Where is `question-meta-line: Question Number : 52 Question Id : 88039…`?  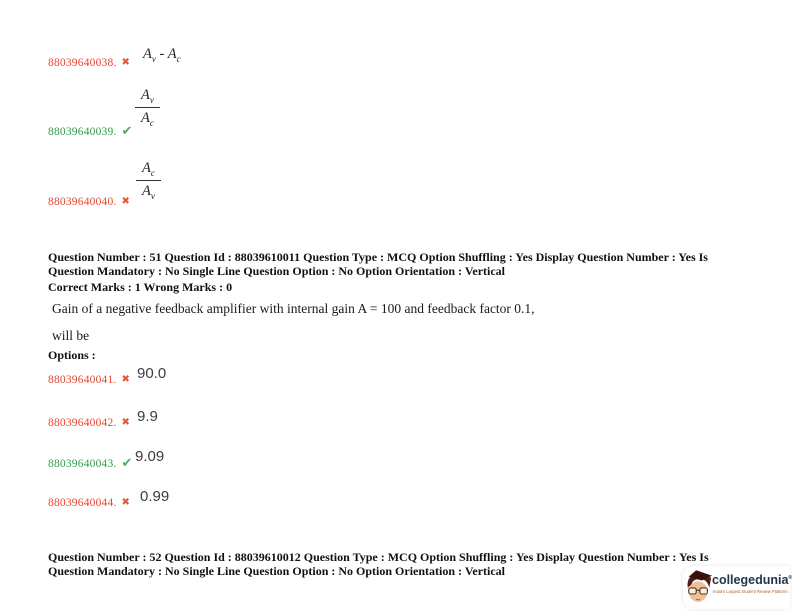
question-meta-line: Question Number : 52 Question Id : 88039… is located at coordinates (378, 557).